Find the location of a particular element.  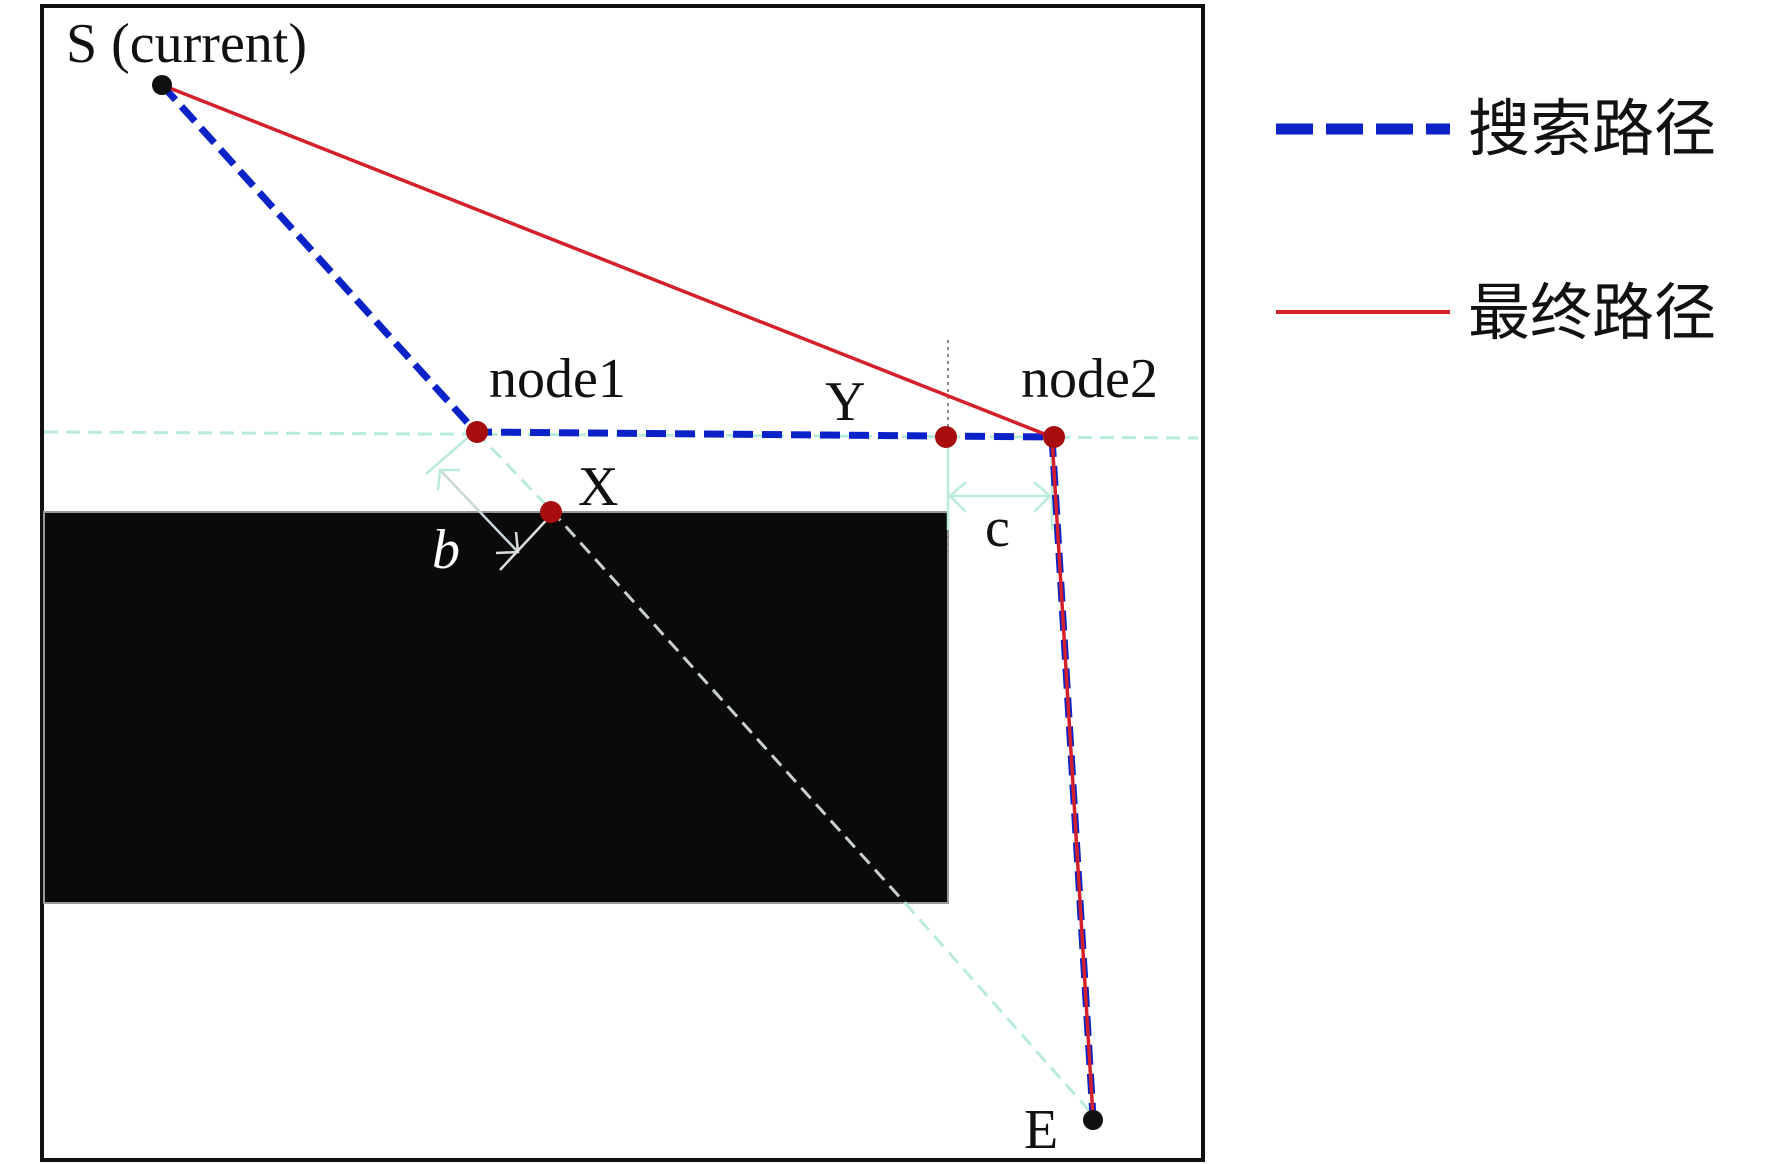

diagonal-guide-line-lower is located at coordinates (999, 1009).